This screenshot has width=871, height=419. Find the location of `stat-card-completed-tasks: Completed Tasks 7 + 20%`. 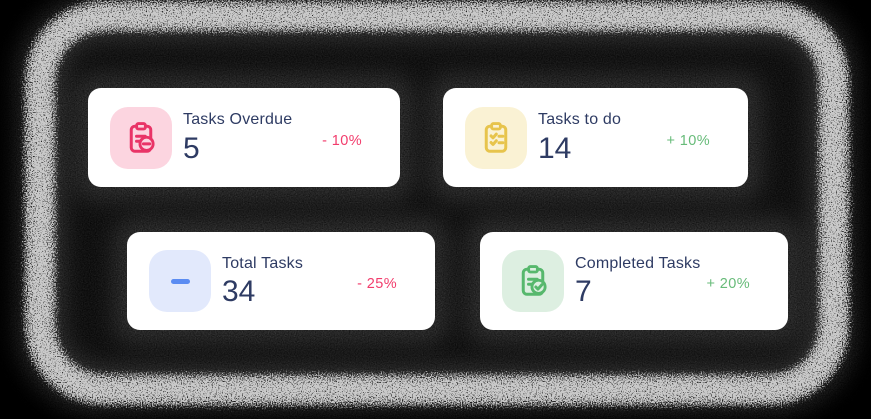

stat-card-completed-tasks: Completed Tasks 7 + 20% is located at coordinates (634, 281).